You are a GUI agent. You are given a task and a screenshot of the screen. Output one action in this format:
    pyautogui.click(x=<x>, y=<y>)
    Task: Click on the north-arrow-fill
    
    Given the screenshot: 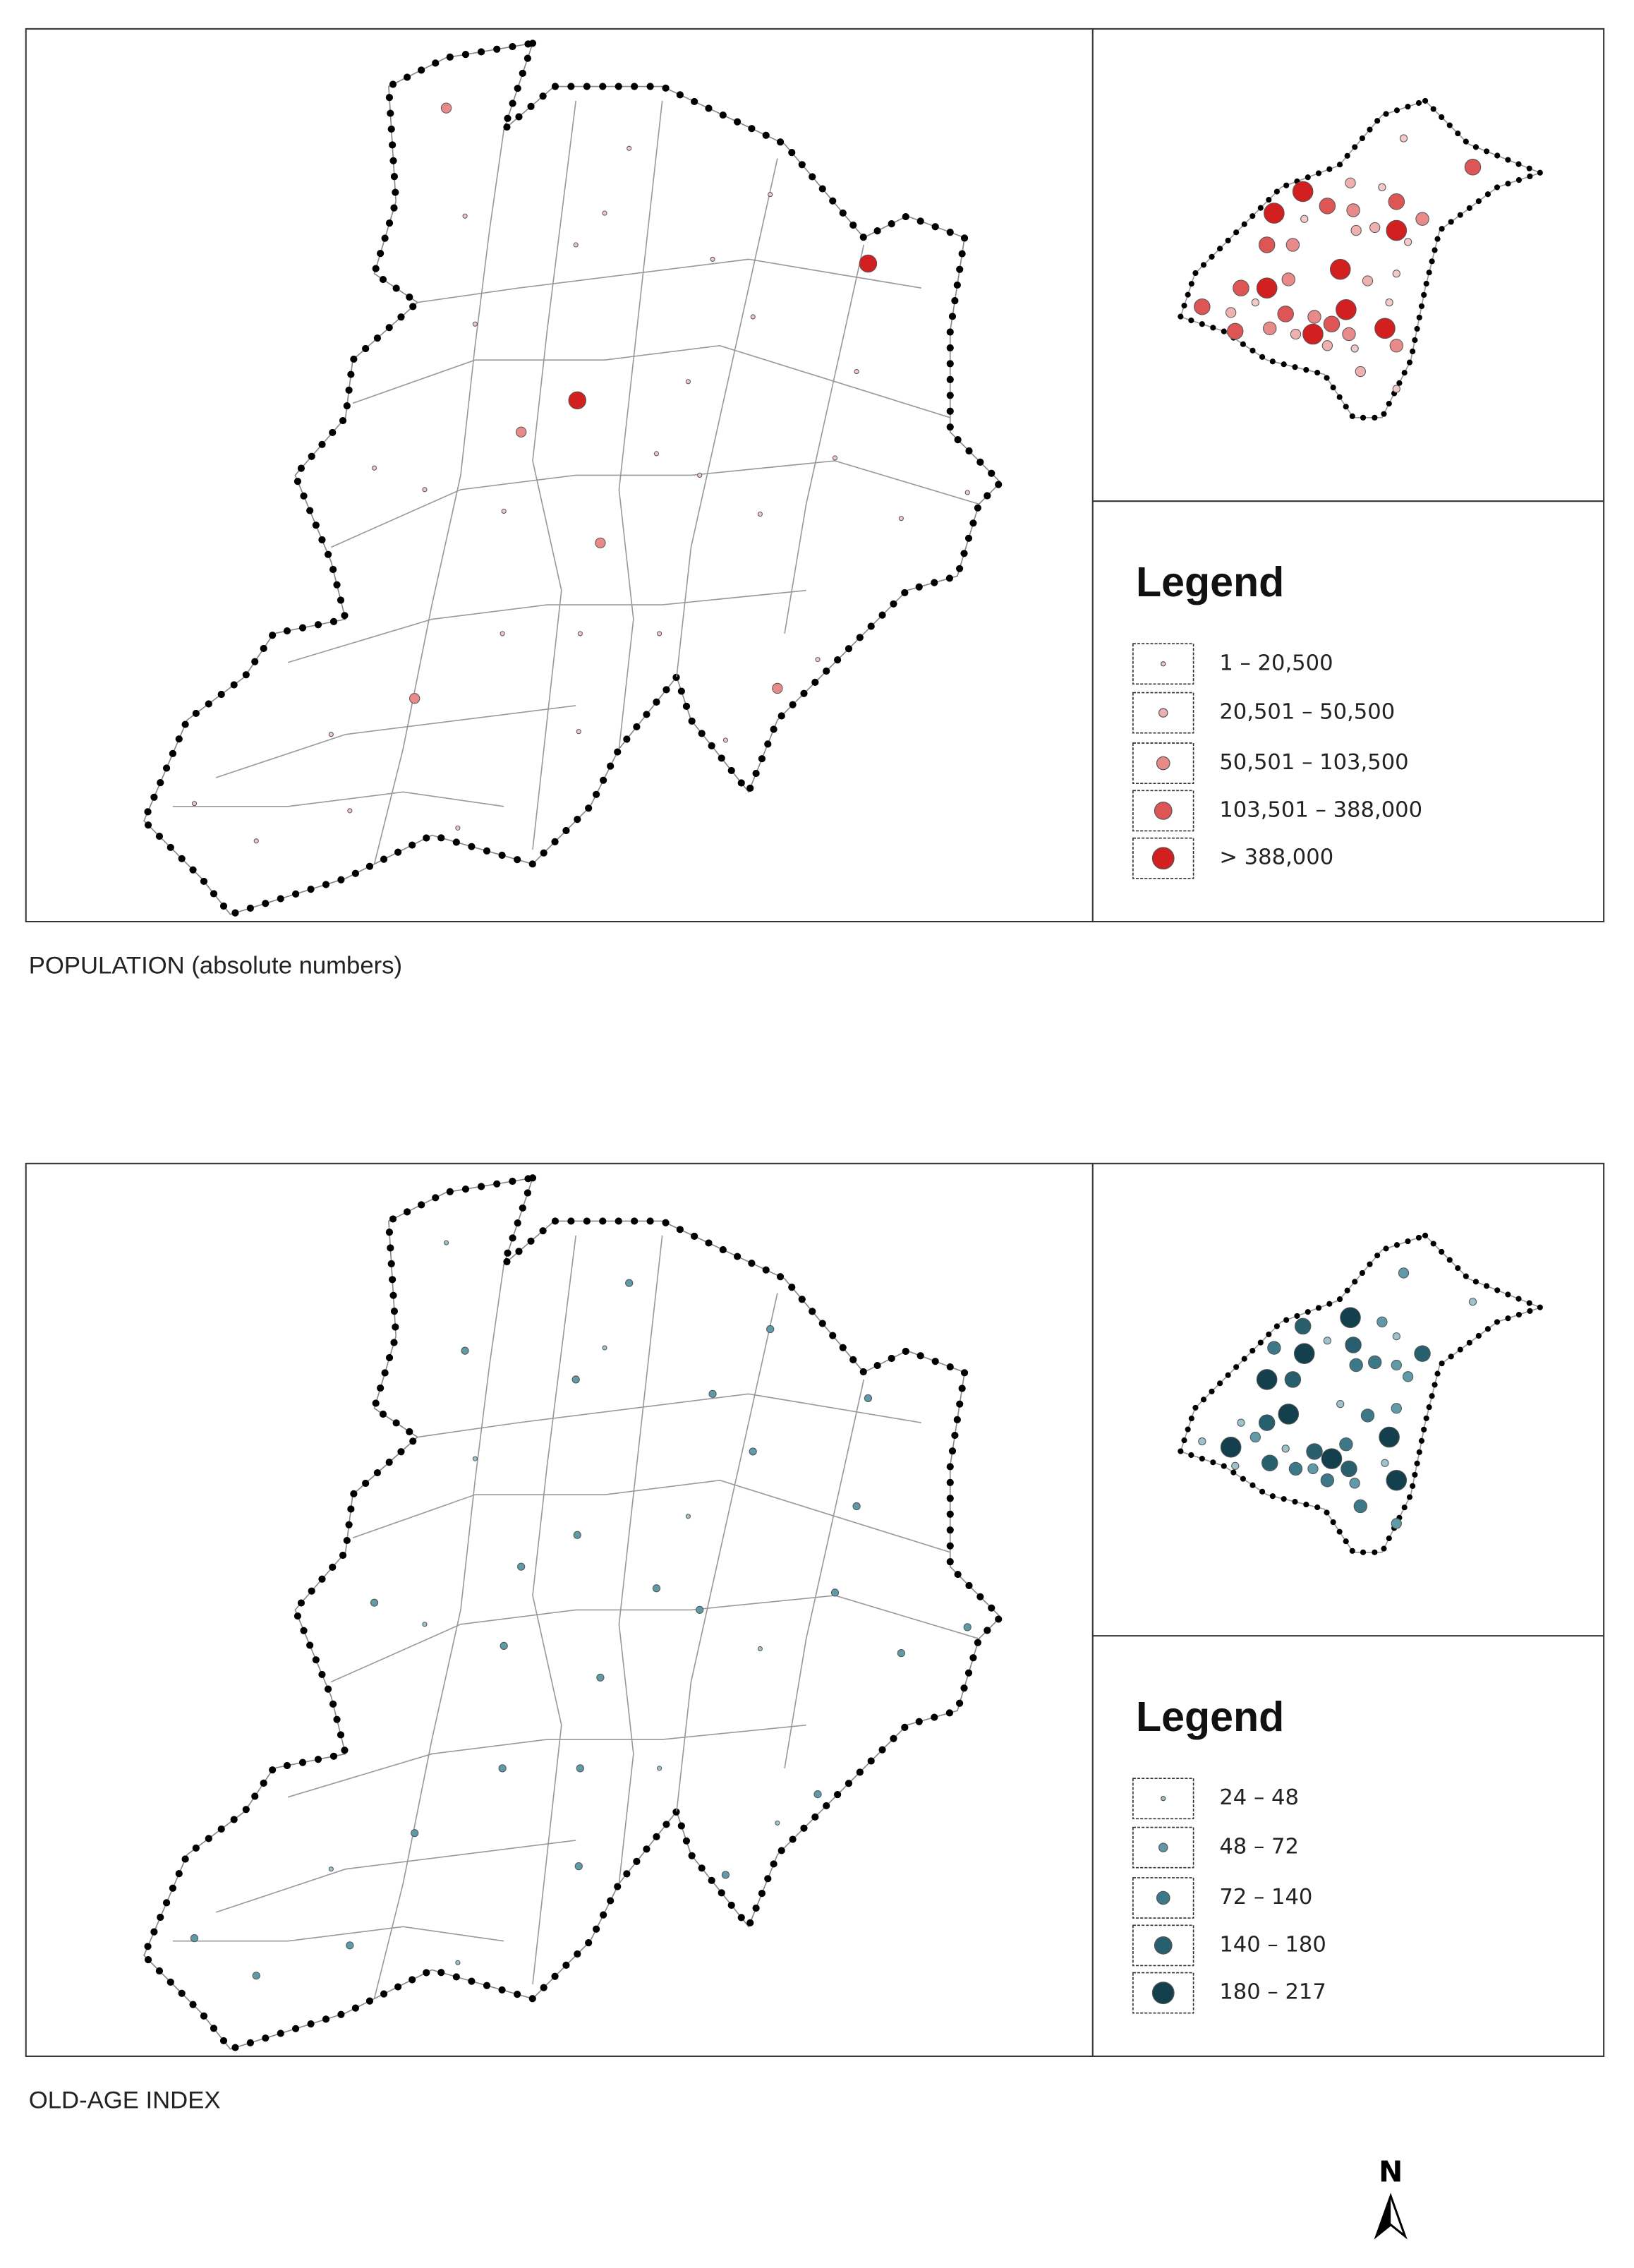 What is the action you would take?
    pyautogui.click(x=1383, y=2216)
    